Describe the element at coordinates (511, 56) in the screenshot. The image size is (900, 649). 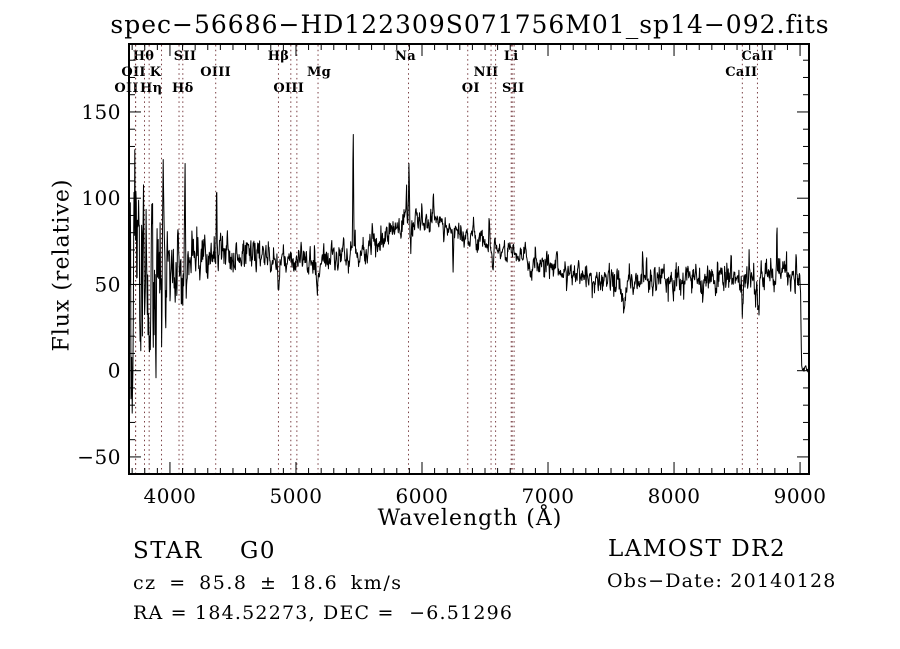
I see `spectral-line-label: Li` at that location.